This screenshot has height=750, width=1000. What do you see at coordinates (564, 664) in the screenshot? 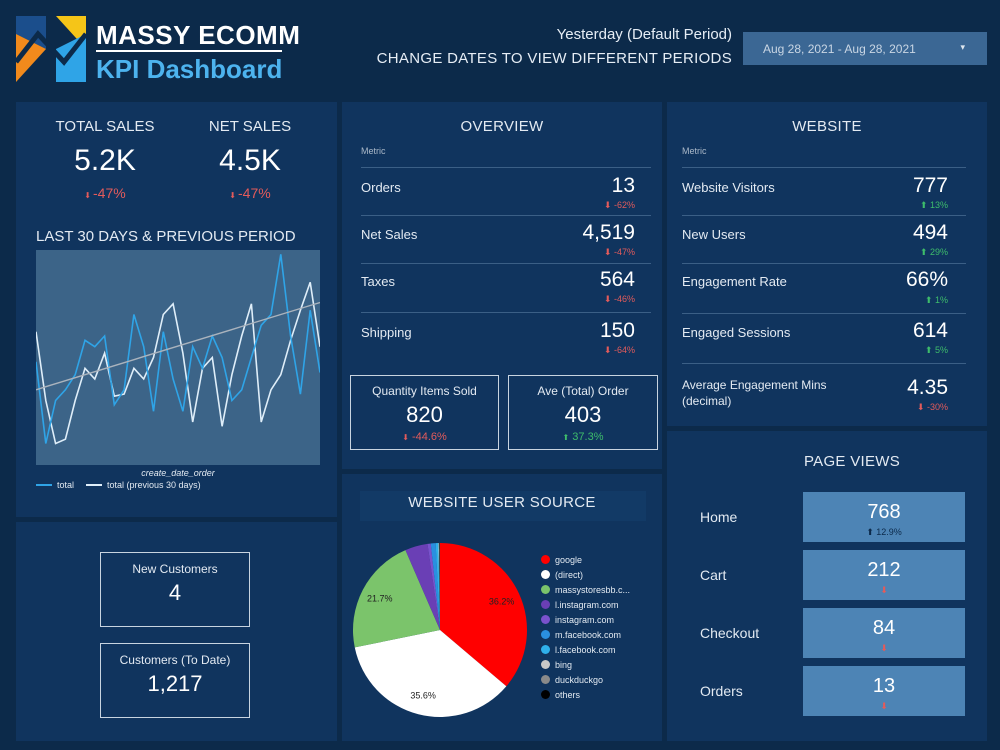
I see `pie-legend-label: bing` at bounding box center [564, 664].